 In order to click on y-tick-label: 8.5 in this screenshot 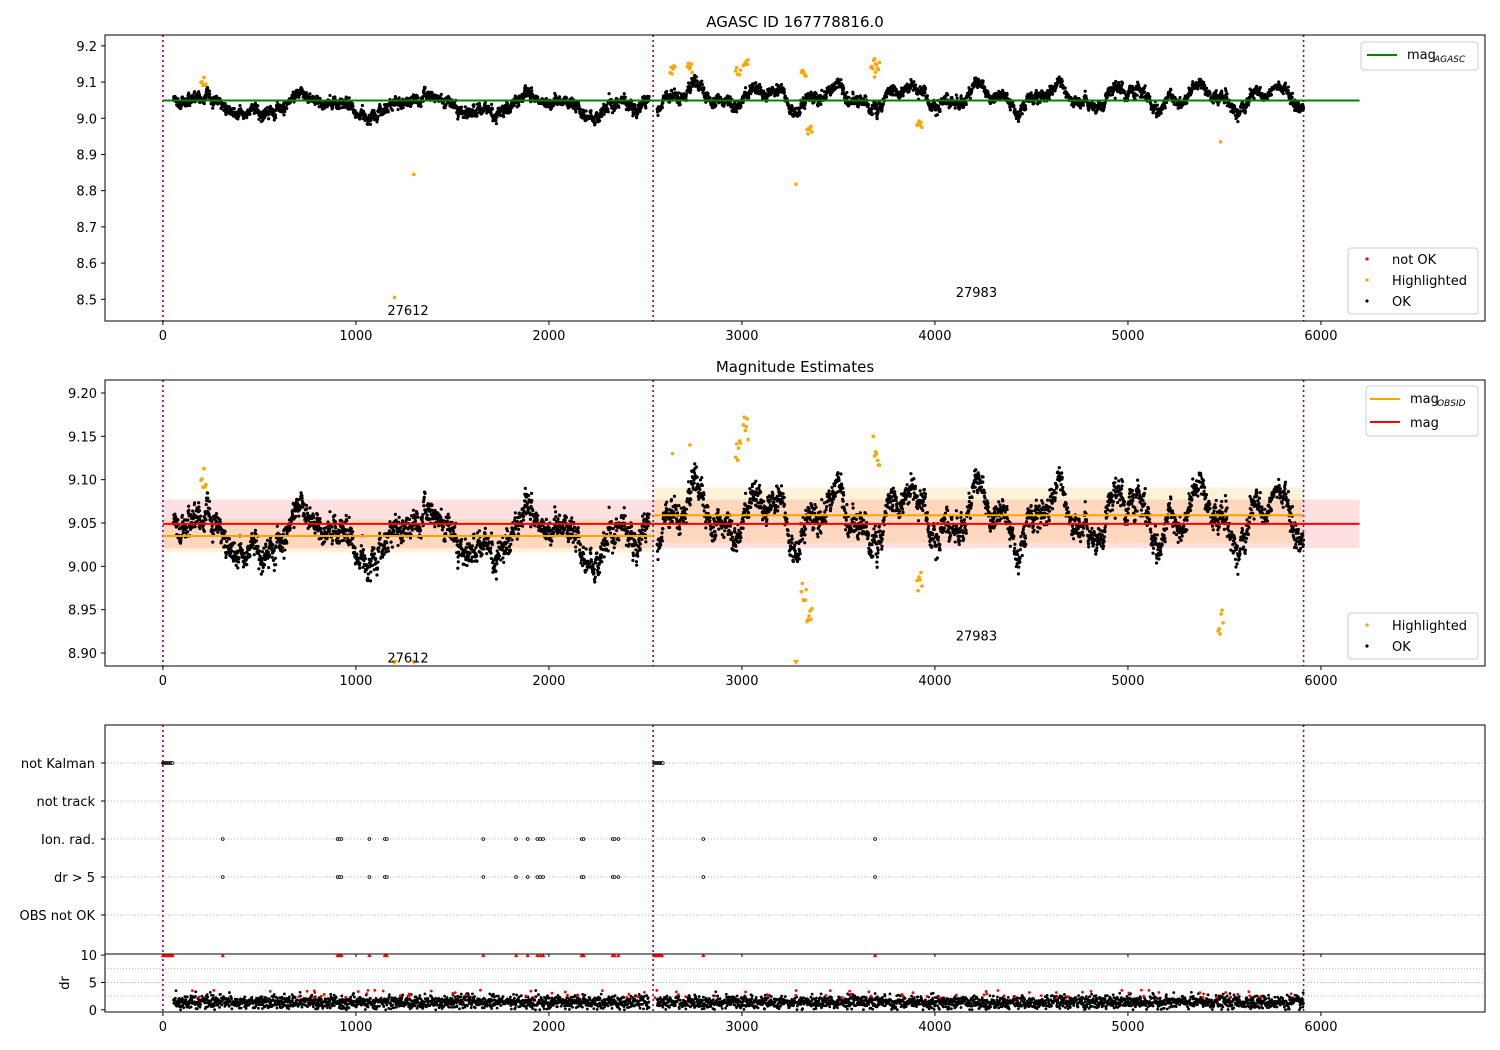, I will do `click(86, 300)`.